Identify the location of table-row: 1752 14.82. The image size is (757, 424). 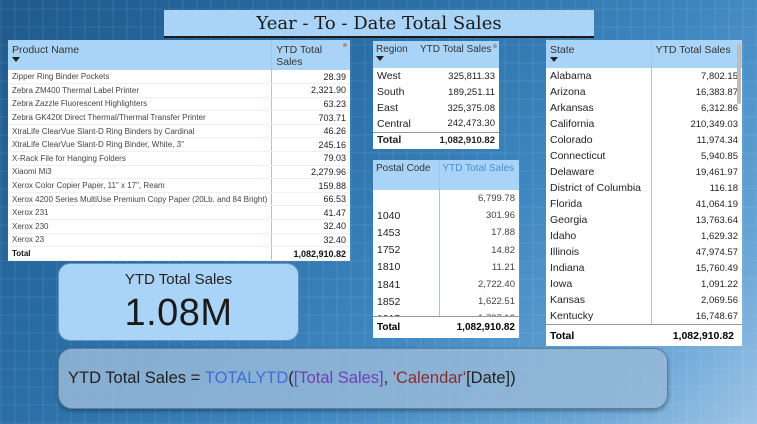
(446, 250).